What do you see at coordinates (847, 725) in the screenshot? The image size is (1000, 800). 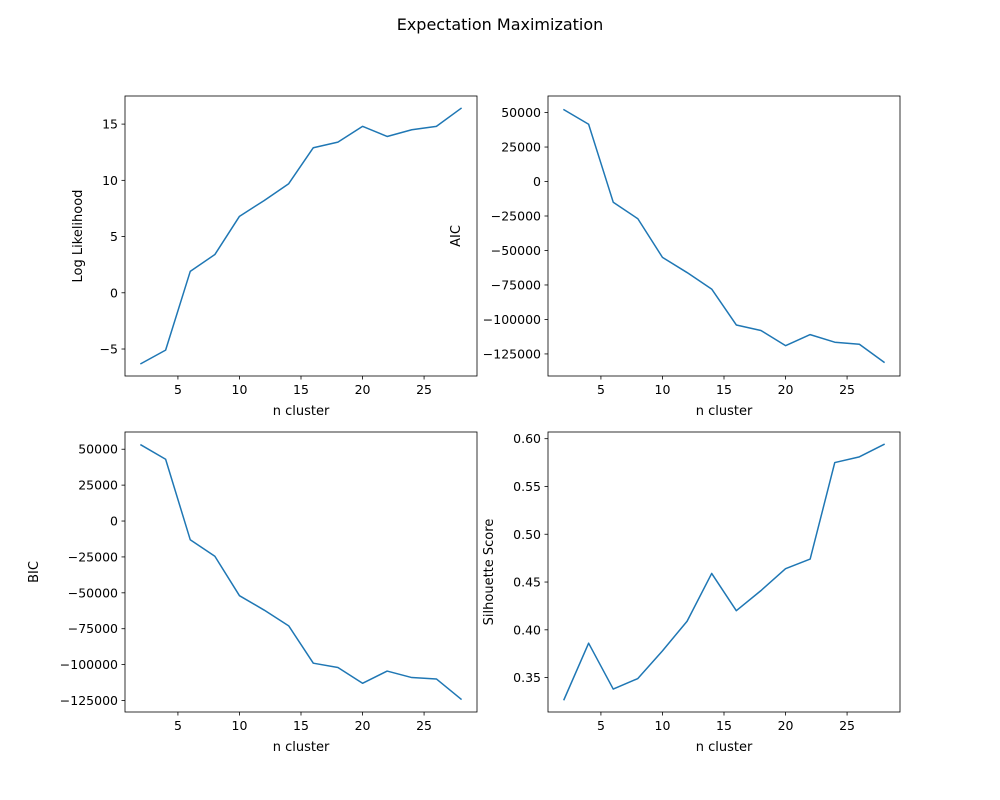 I see `silhouette-x-tick-label: 25` at bounding box center [847, 725].